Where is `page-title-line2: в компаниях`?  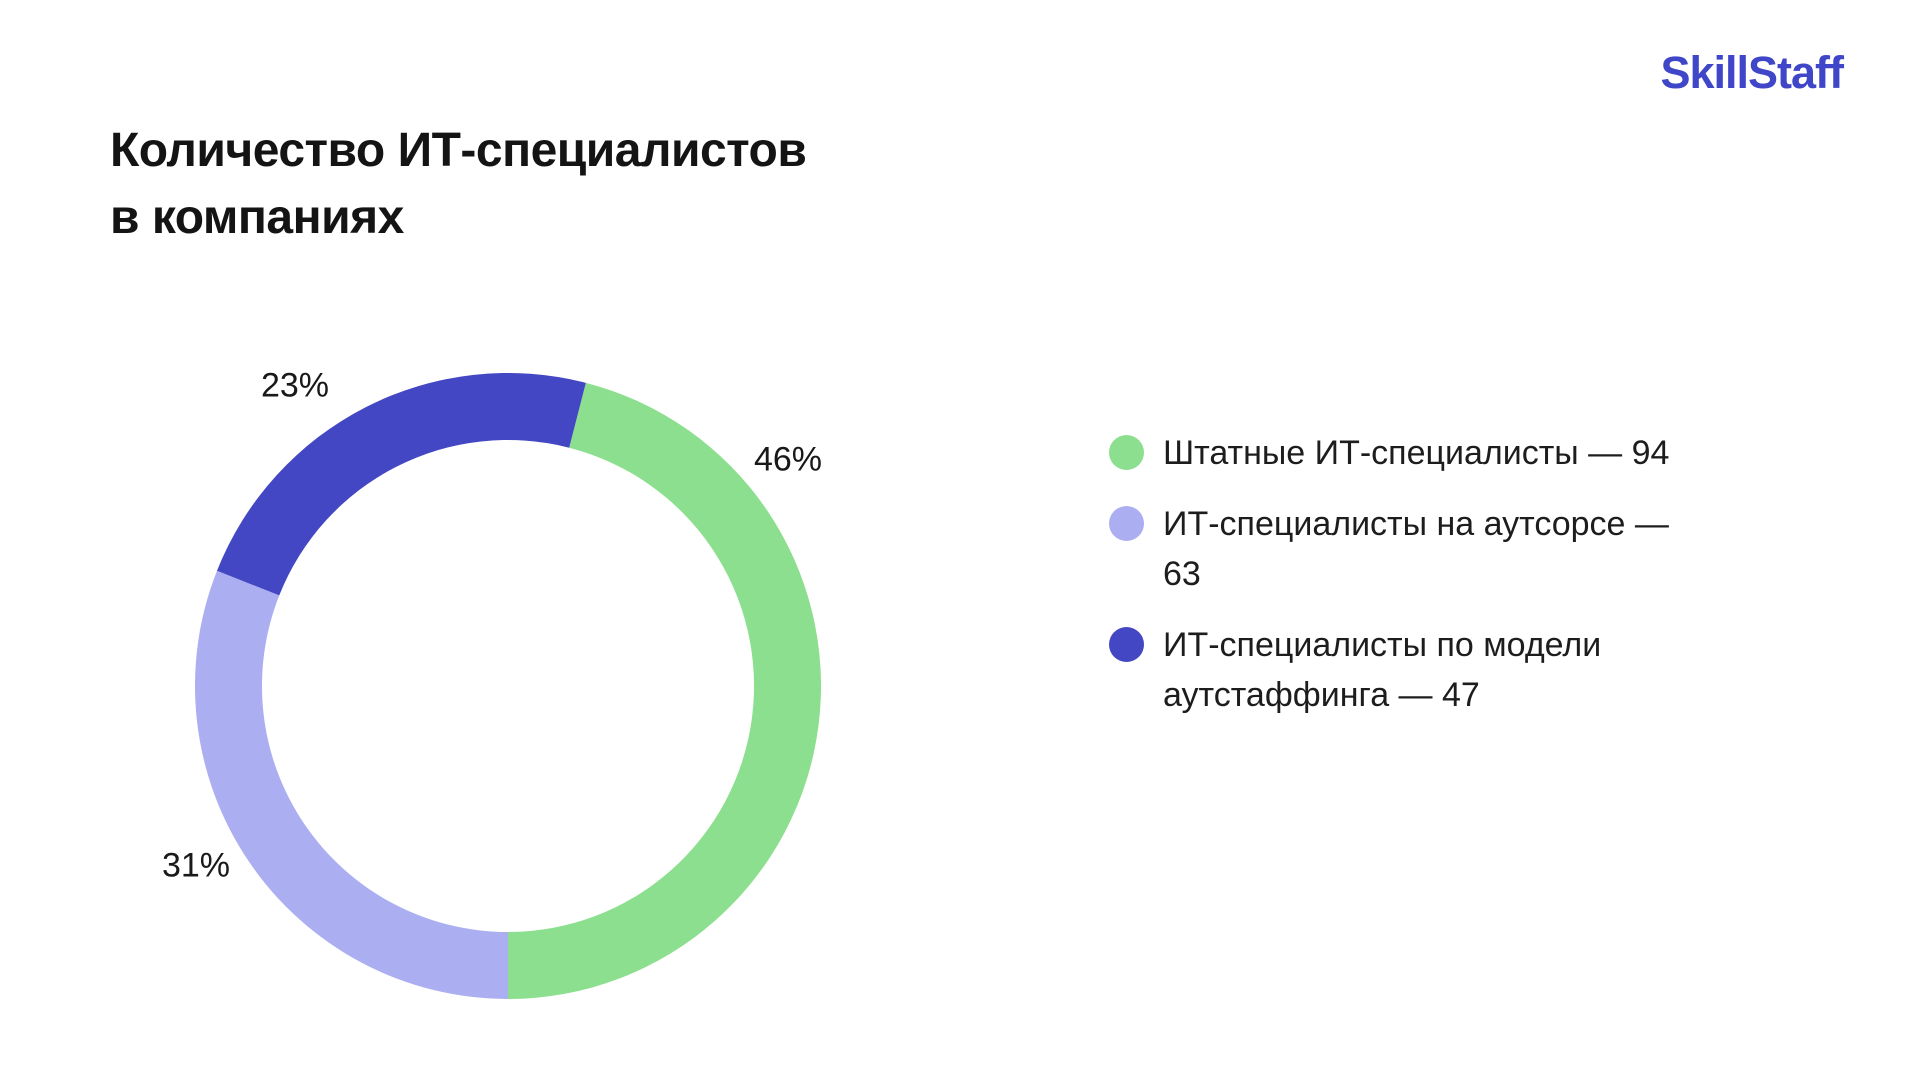 page-title-line2: в компаниях is located at coordinates (257, 217).